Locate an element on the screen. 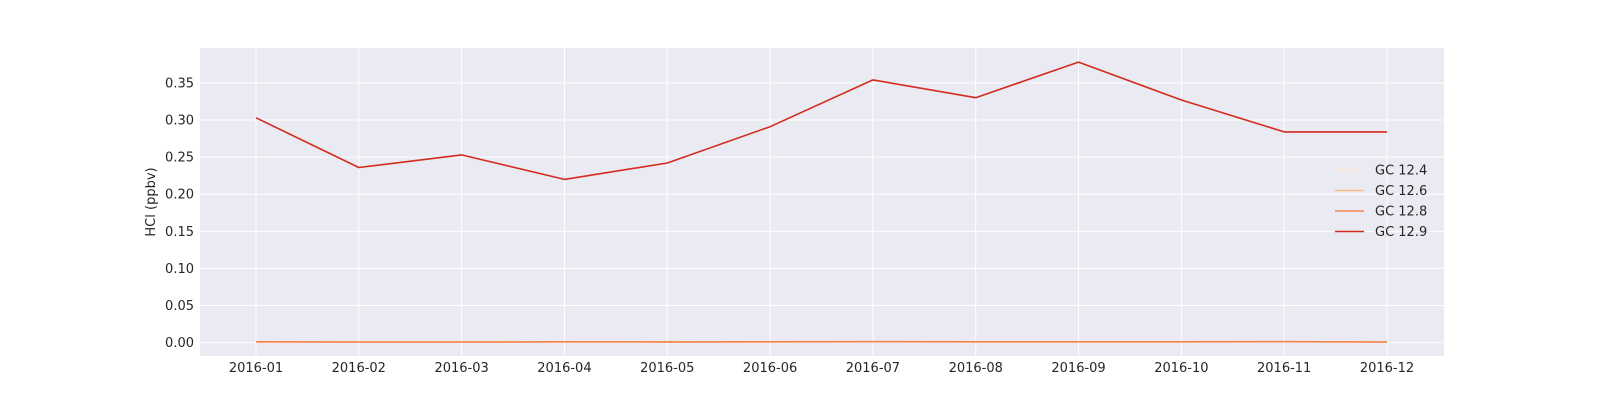 This screenshot has width=1600, height=400. x-tick-label: 2016-01 is located at coordinates (256, 368).